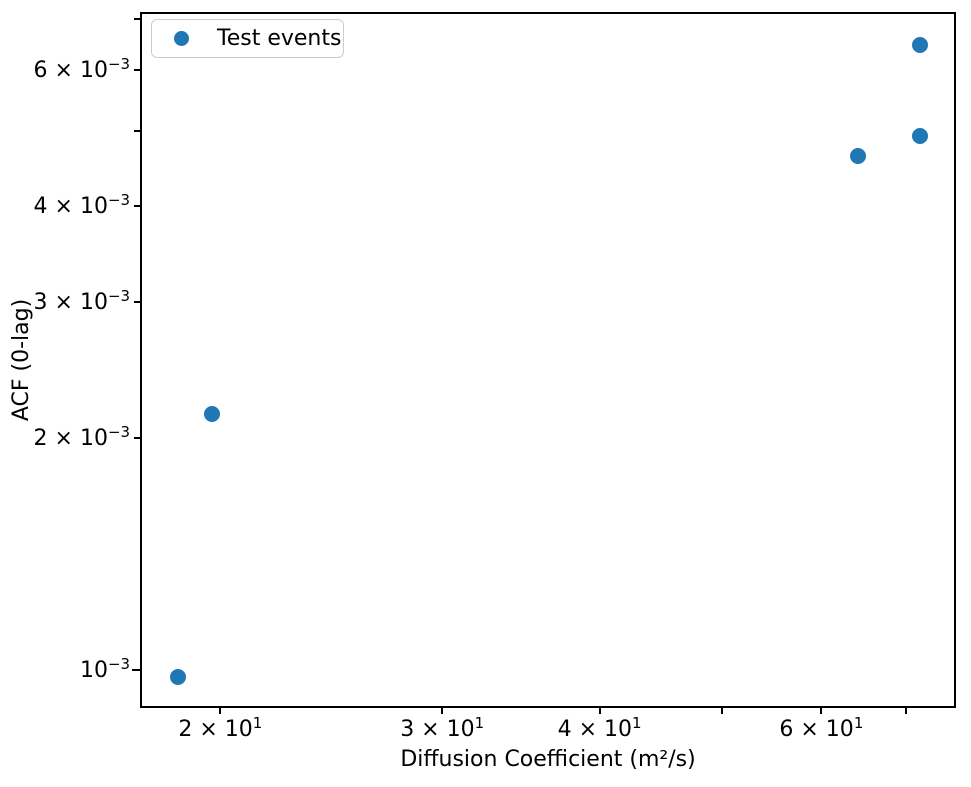 Image resolution: width=971 pixels, height=787 pixels. What do you see at coordinates (81, 301) in the screenshot?
I see `y-tick-label: 3 × 10⁻³` at bounding box center [81, 301].